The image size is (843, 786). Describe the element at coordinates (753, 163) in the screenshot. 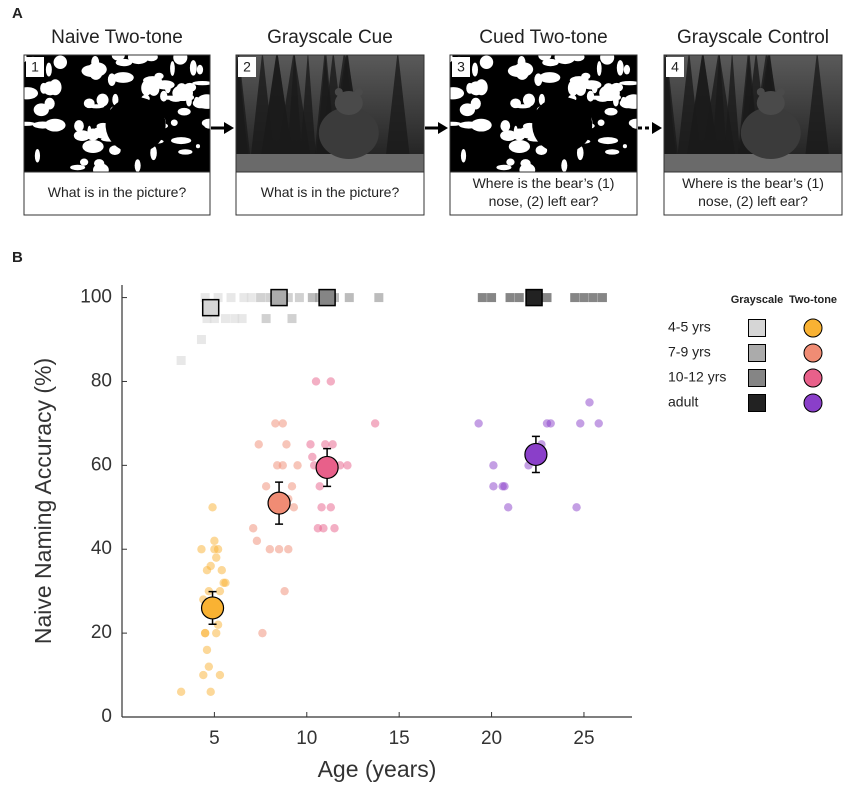

I see `grass` at that location.